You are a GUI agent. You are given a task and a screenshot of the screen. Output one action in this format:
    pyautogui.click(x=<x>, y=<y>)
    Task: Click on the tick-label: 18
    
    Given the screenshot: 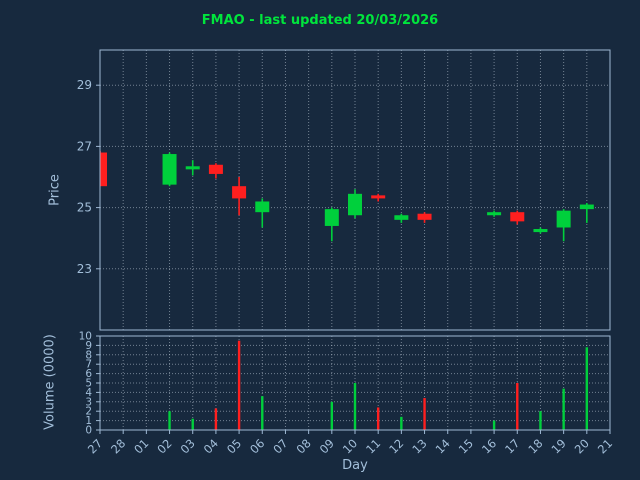 What is the action you would take?
    pyautogui.click(x=535, y=446)
    